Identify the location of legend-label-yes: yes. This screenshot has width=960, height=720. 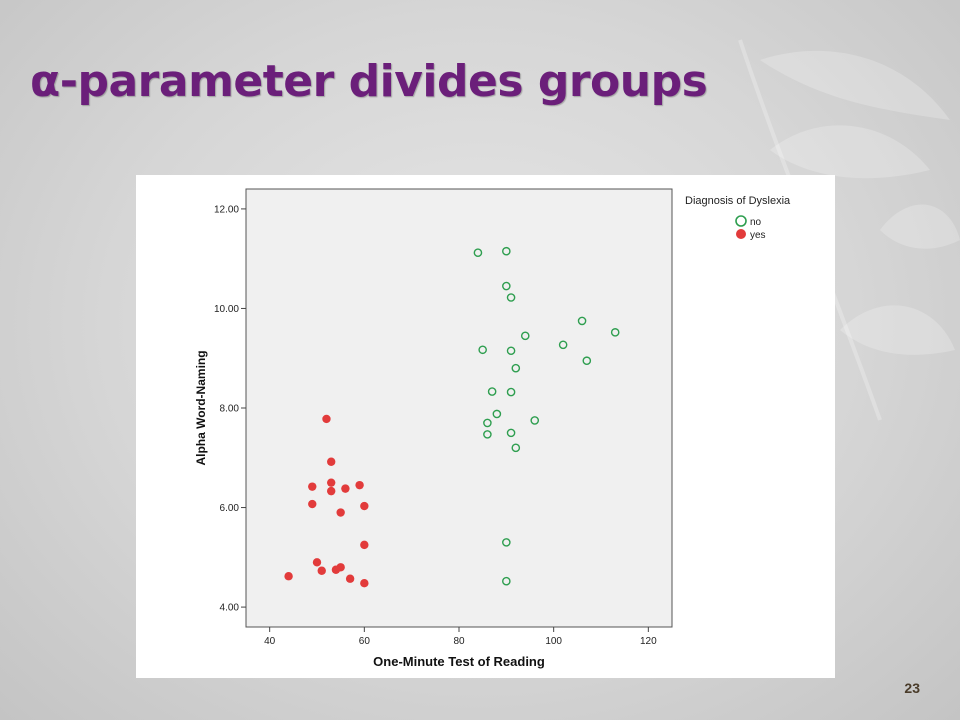
(758, 235).